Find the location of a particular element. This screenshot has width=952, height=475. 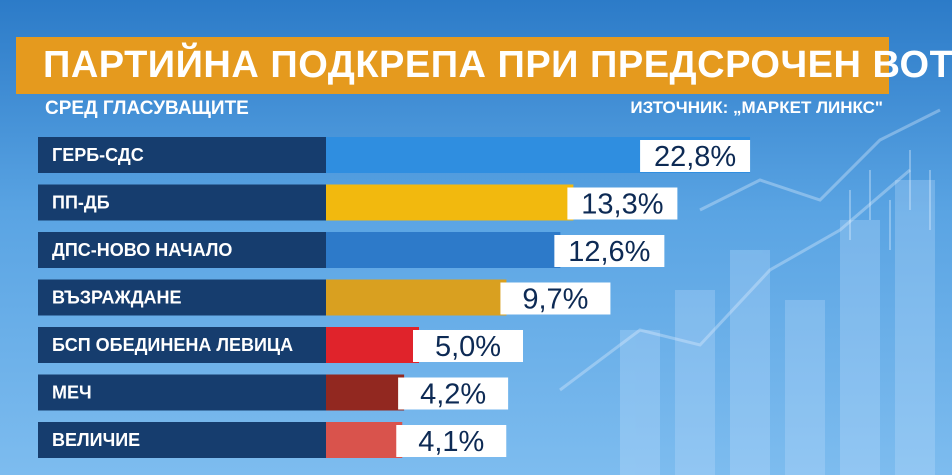

value-label: 13,3% is located at coordinates (622, 205).